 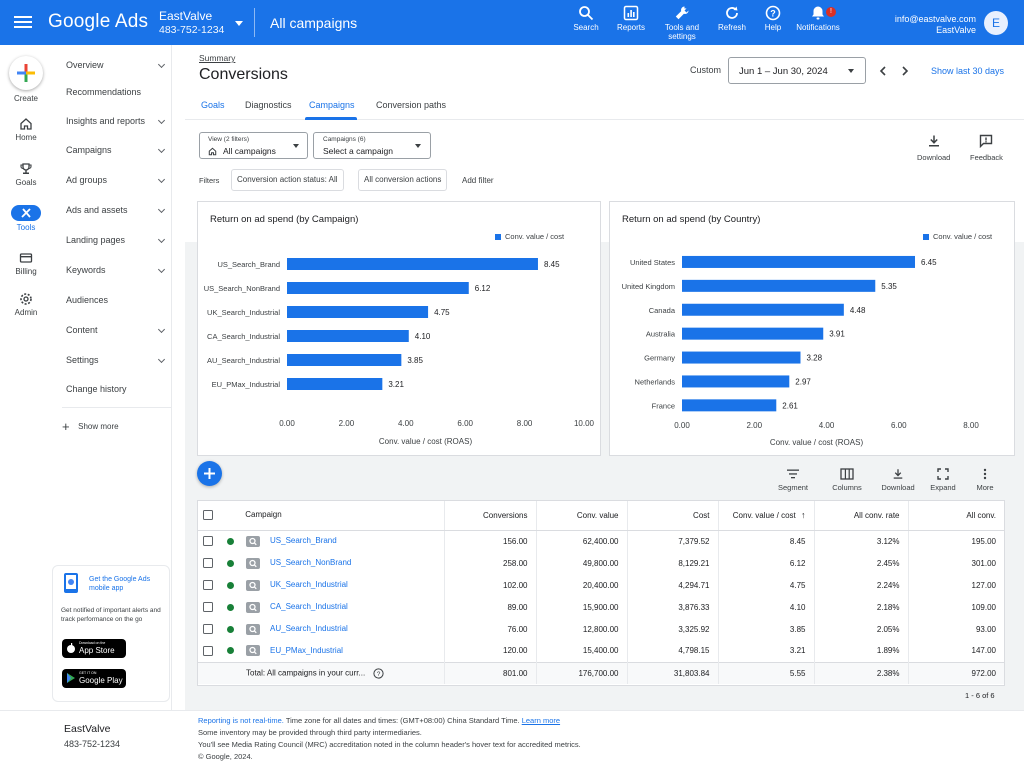 What do you see at coordinates (498, 237) in the screenshot?
I see `legend-swatch` at bounding box center [498, 237].